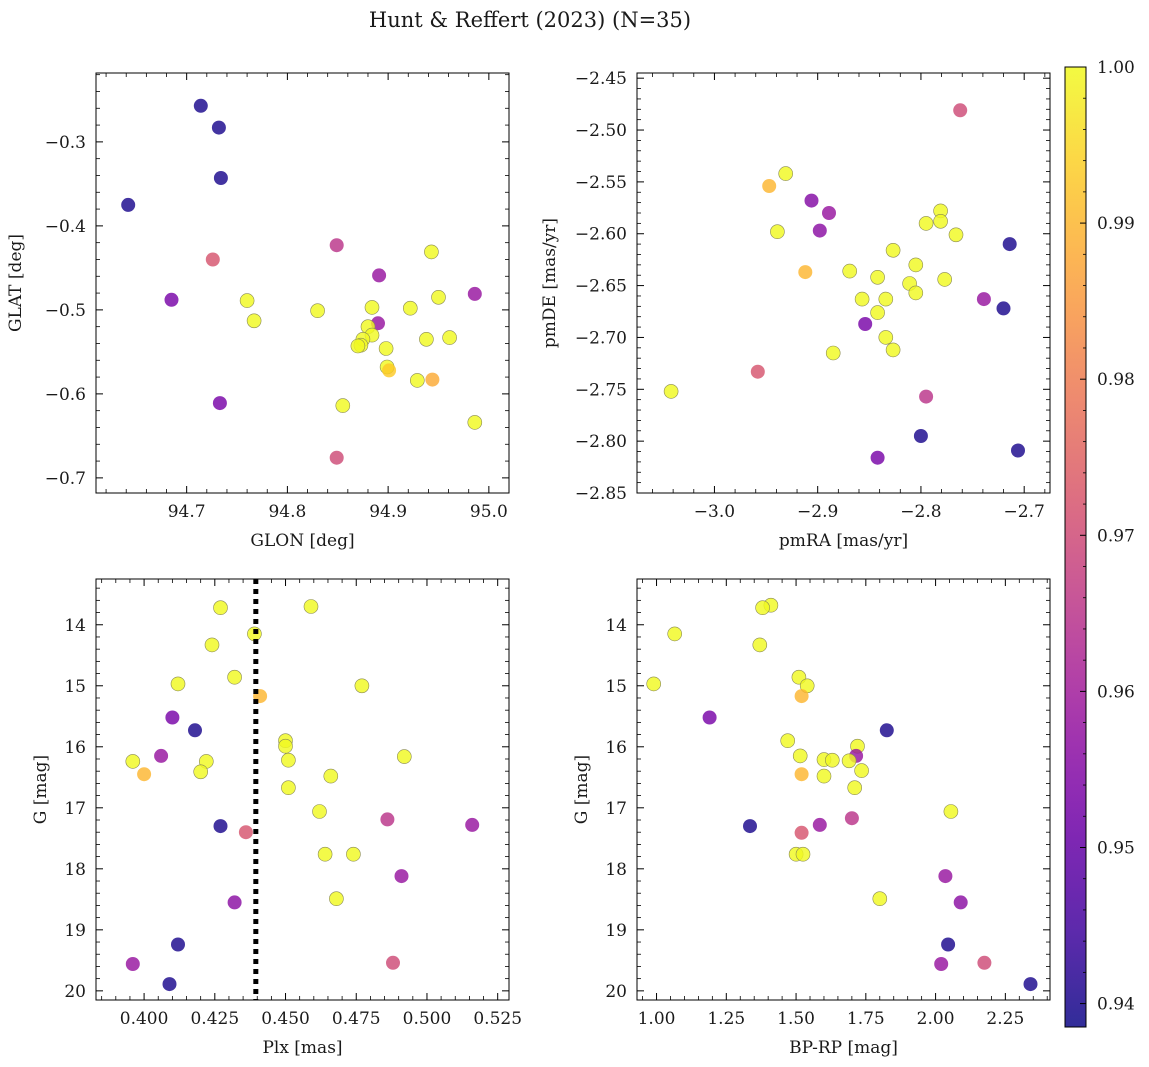 This screenshot has height=1067, width=1149. Describe the element at coordinates (601, 442) in the screenshot. I see `y-tick-label: −2.80` at that location.